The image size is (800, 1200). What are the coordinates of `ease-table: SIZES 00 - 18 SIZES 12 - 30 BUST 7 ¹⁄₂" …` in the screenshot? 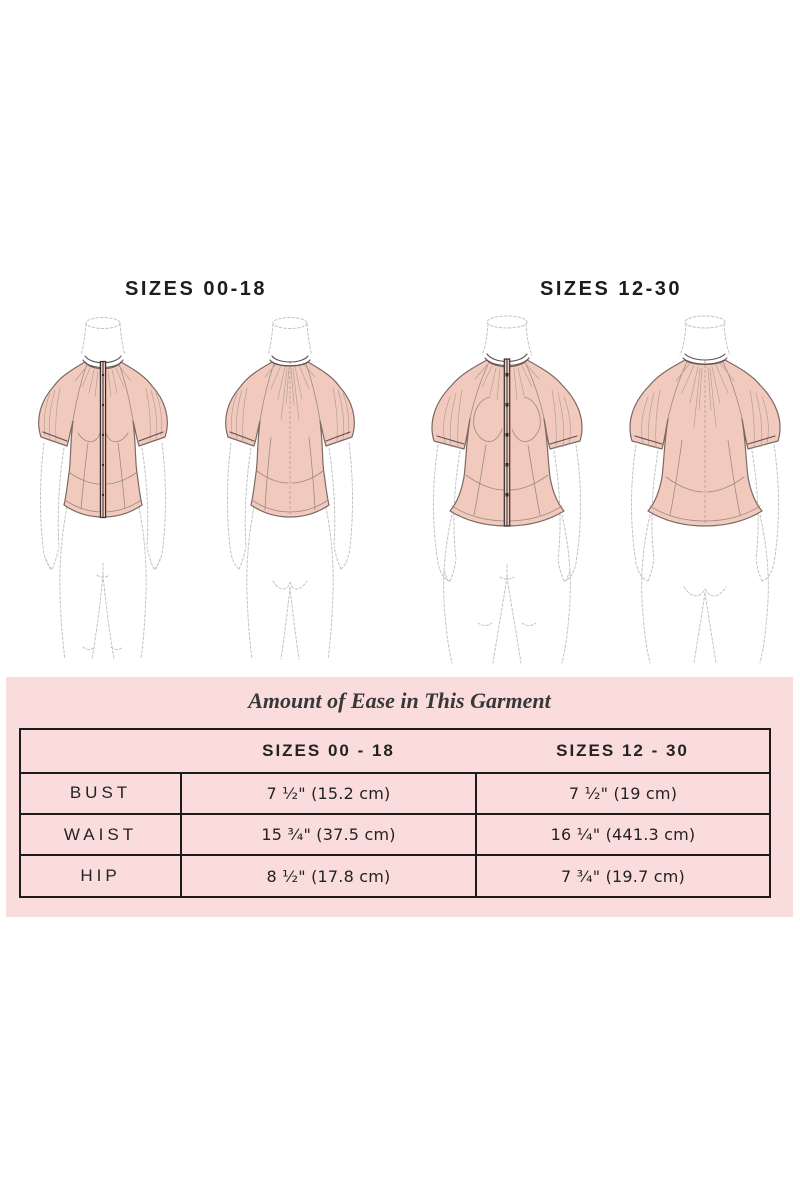 It's located at (395, 813).